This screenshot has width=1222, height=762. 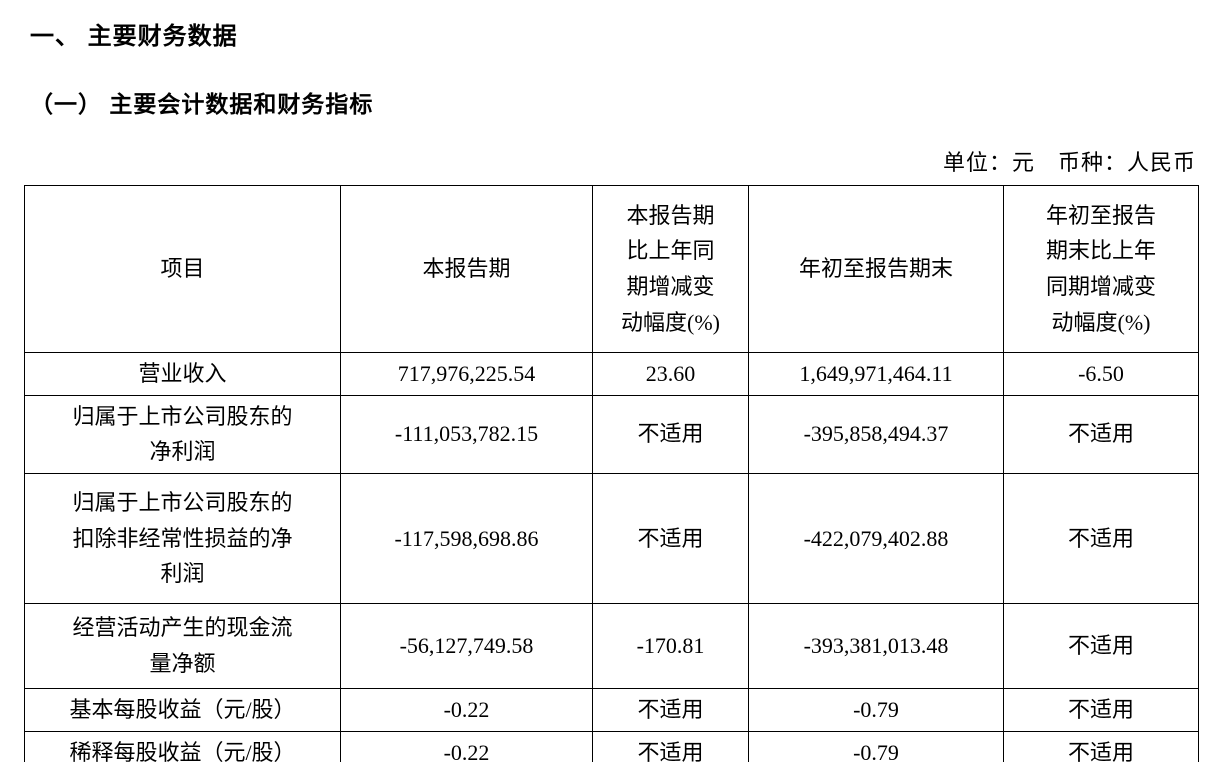 What do you see at coordinates (876, 645) in the screenshot?
I see `cell-ytd: -393,381,013.48` at bounding box center [876, 645].